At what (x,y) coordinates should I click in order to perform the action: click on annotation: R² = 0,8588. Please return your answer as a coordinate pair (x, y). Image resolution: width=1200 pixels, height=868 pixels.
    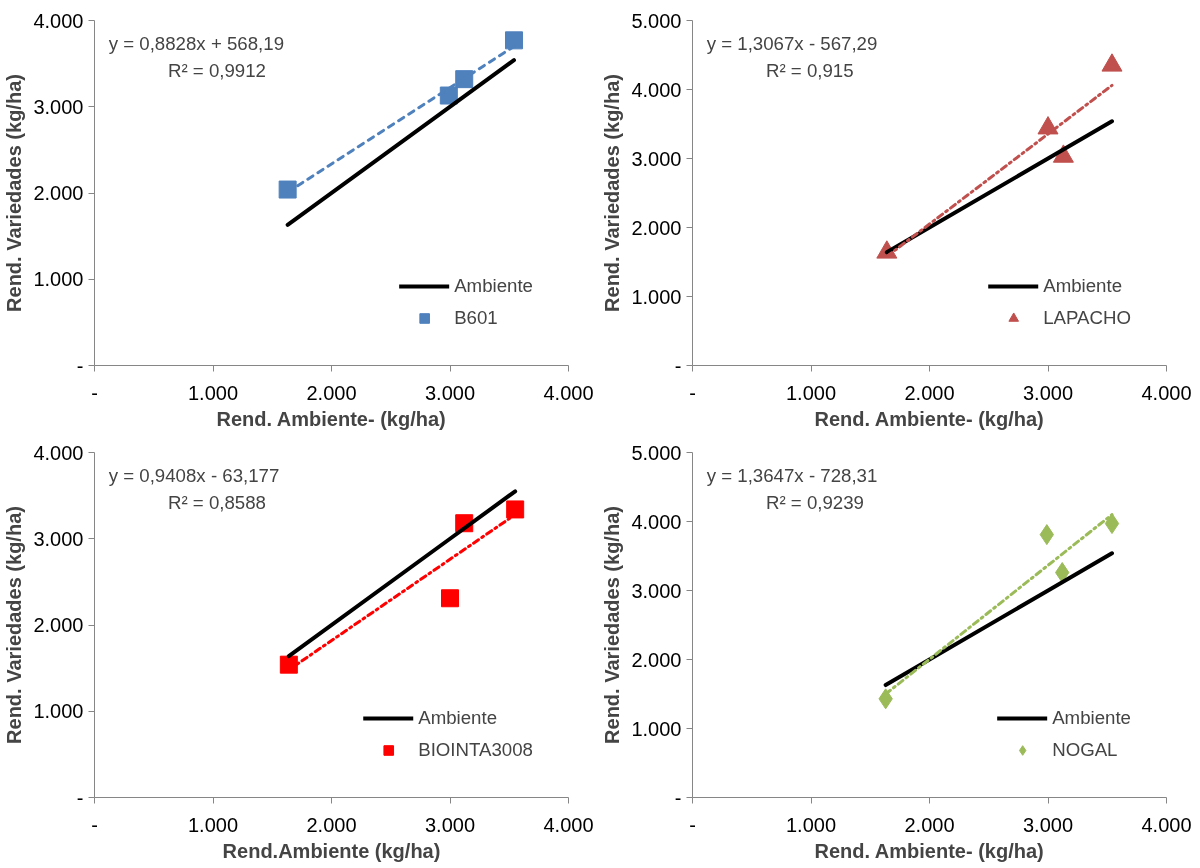
    Looking at the image, I should click on (216, 503).